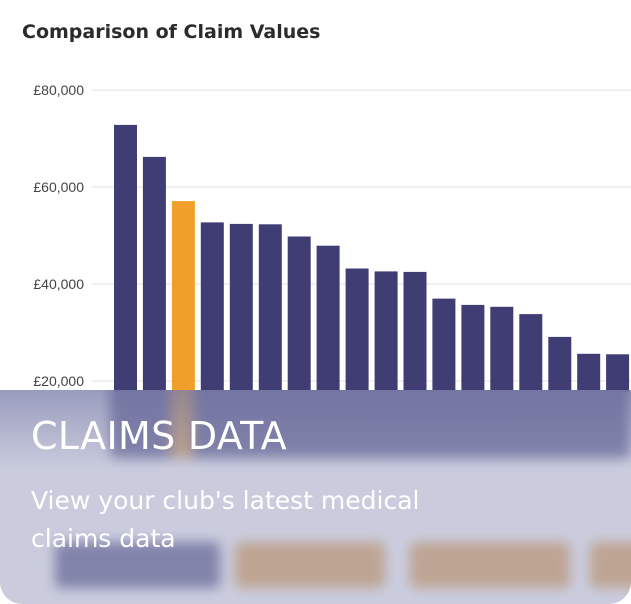 The image size is (631, 604). Describe the element at coordinates (315, 430) in the screenshot. I see `overlay-tint-gradient` at that location.